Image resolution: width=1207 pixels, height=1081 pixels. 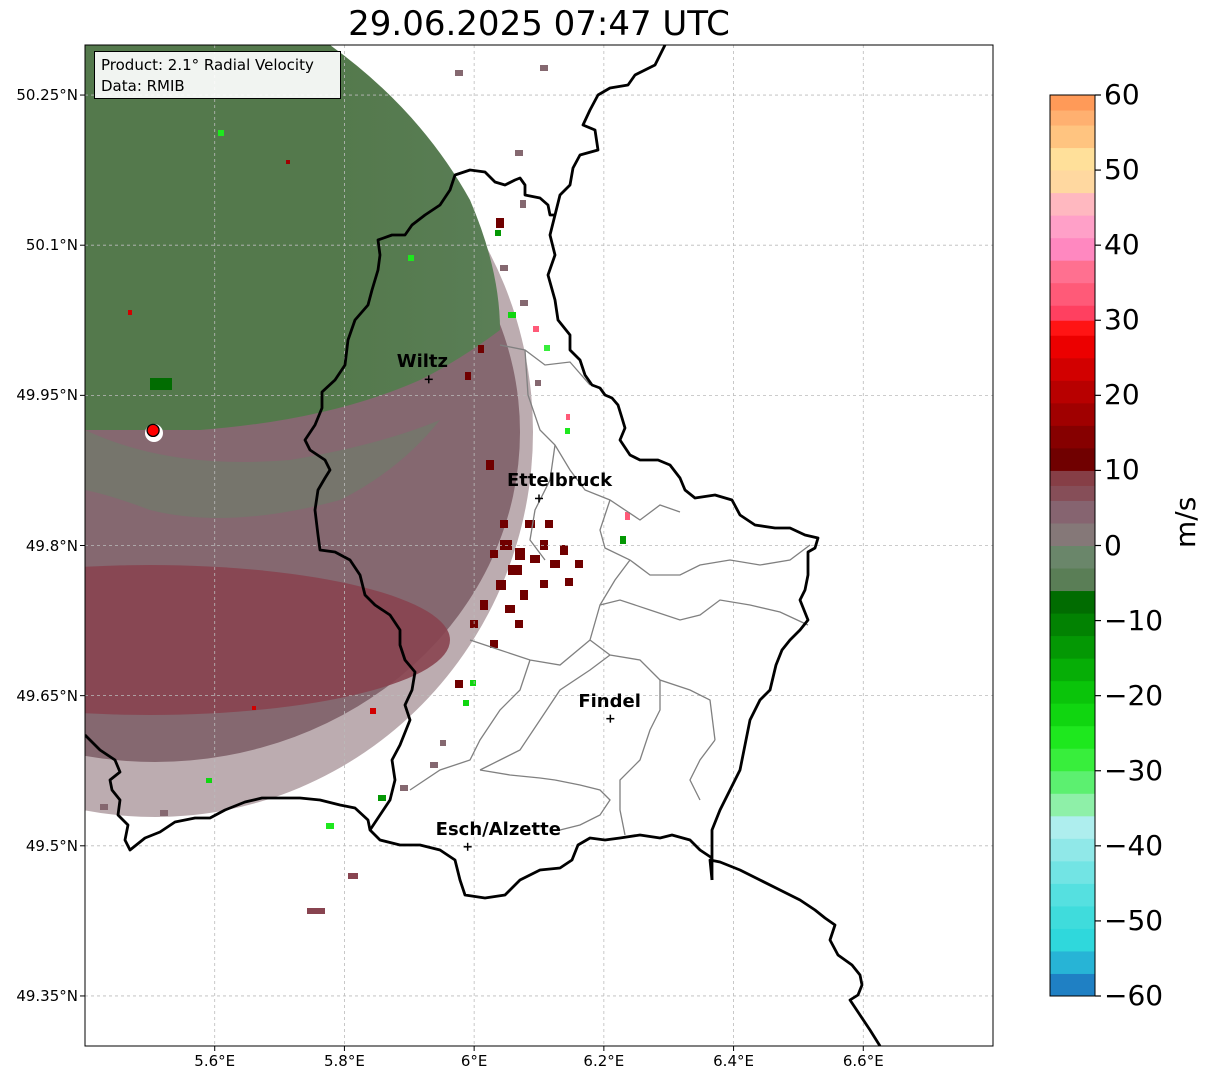 I want to click on colorbar-tick-label: −20, so click(x=1134, y=695).